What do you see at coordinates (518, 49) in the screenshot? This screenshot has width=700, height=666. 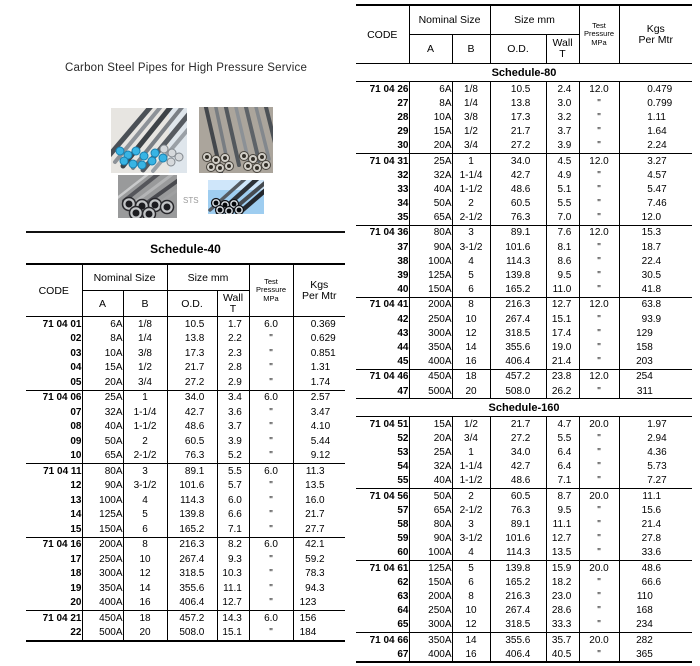 I see `col-header-od: O.D.` at bounding box center [518, 49].